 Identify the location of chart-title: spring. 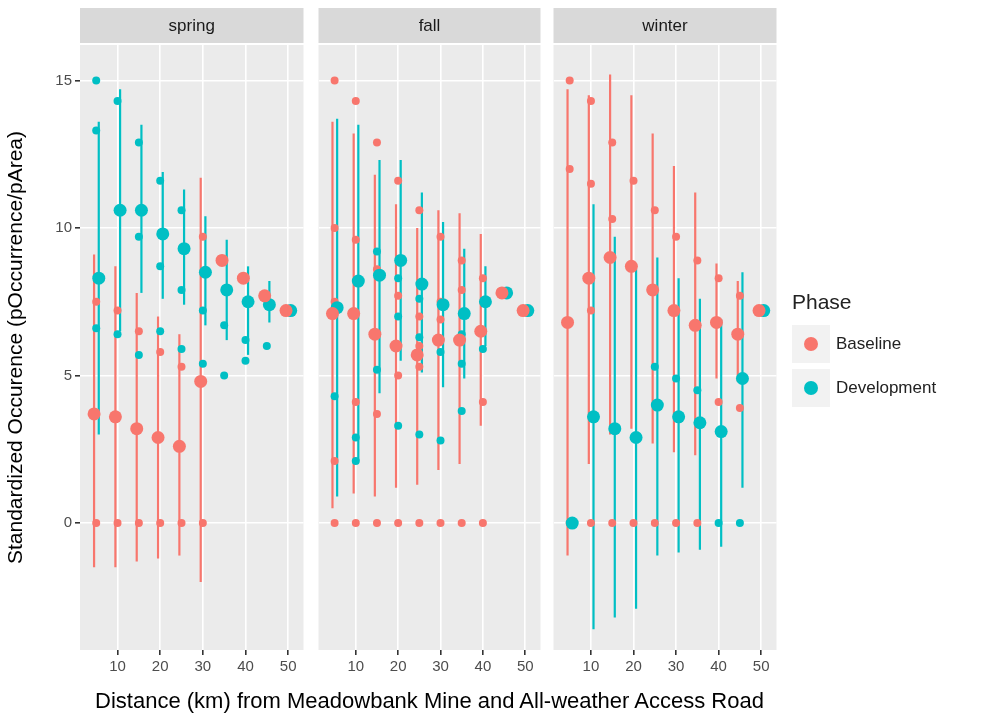
(191, 25).